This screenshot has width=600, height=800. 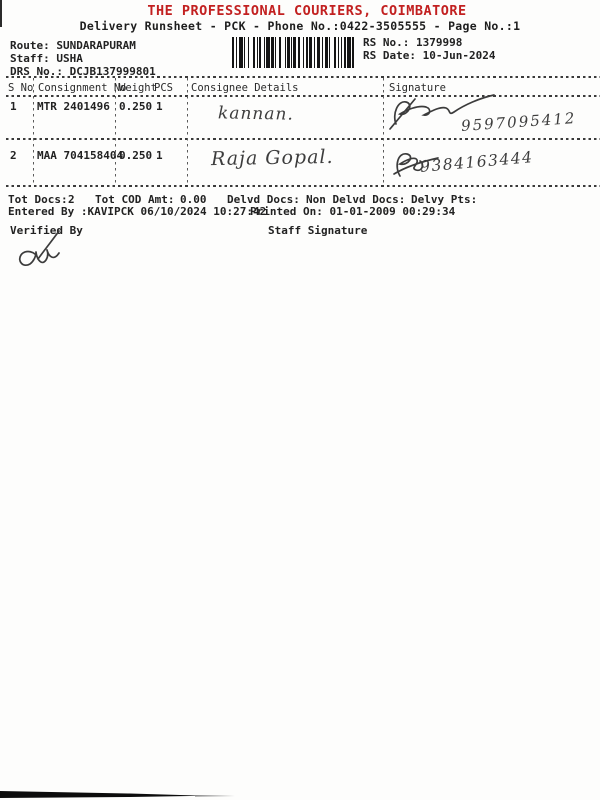 What do you see at coordinates (353, 211) in the screenshot?
I see `printed-on-line: Printed On: 01-01-2009 00:29:34` at bounding box center [353, 211].